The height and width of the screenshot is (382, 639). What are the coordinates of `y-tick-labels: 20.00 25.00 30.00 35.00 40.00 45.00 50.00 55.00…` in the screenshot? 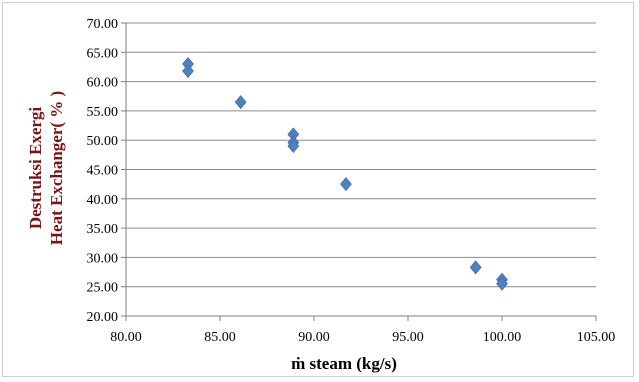 It's located at (103, 171).